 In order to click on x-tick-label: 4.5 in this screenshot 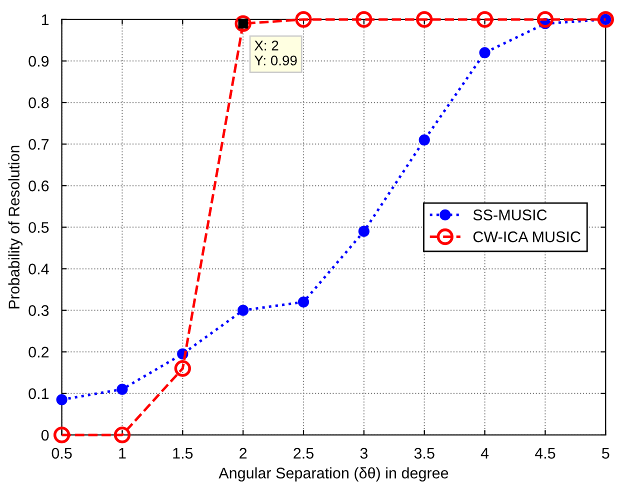, I will do `click(545, 453)`.